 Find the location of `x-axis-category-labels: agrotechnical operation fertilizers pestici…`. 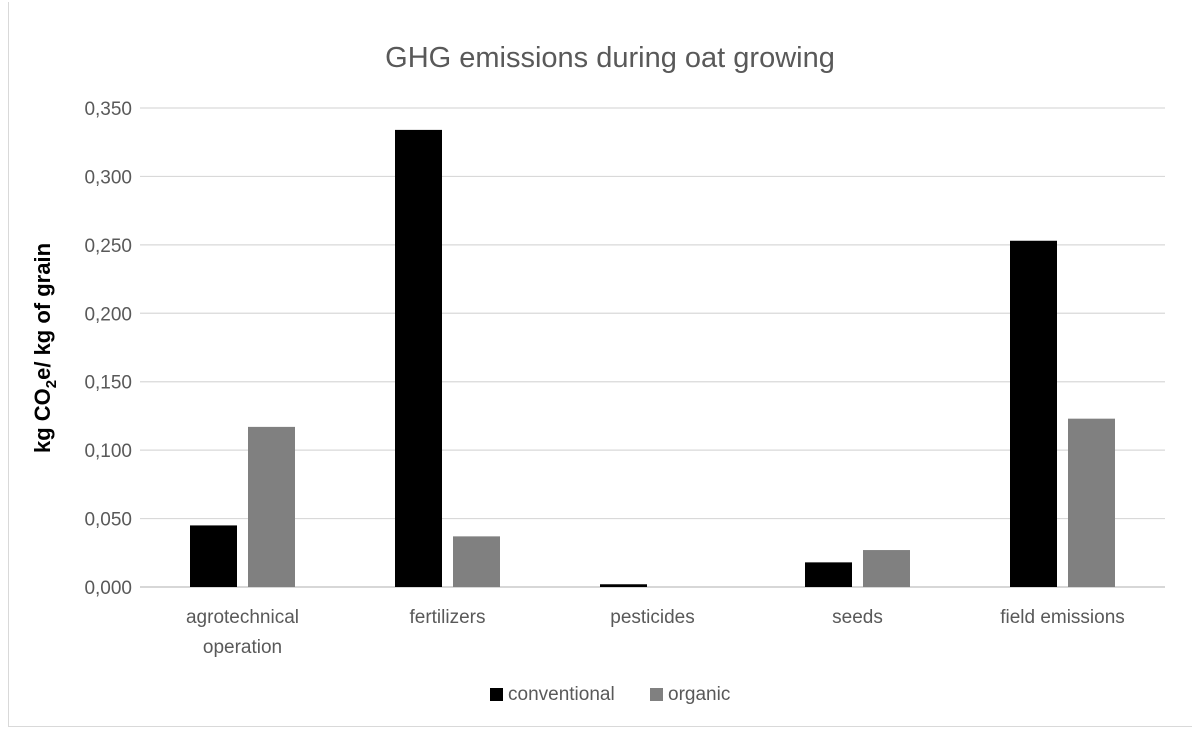

x-axis-category-labels: agrotechnical operation fertilizers pestici… is located at coordinates (655, 632).